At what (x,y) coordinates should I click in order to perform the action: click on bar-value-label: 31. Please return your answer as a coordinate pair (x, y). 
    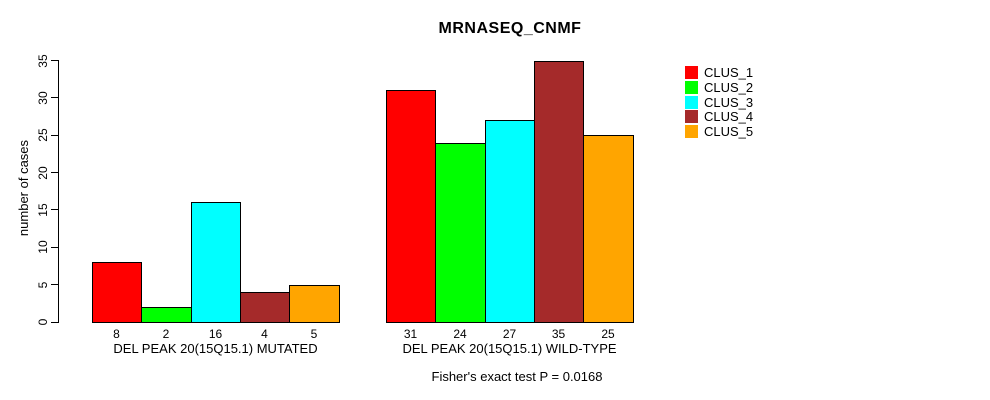
    Looking at the image, I should click on (410, 334).